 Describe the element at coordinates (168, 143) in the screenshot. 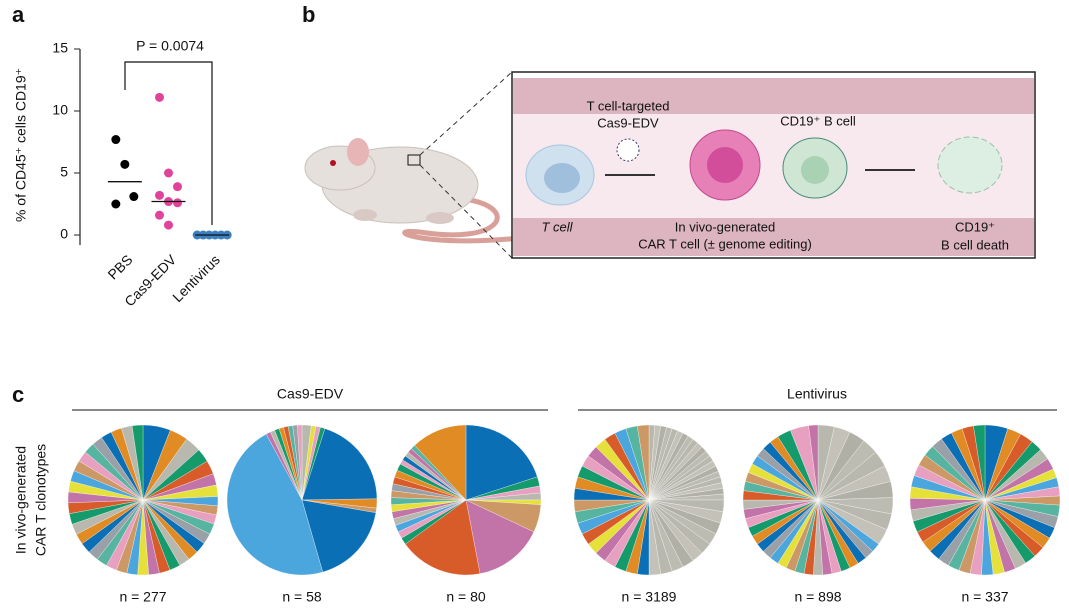

I see `bracket` at that location.